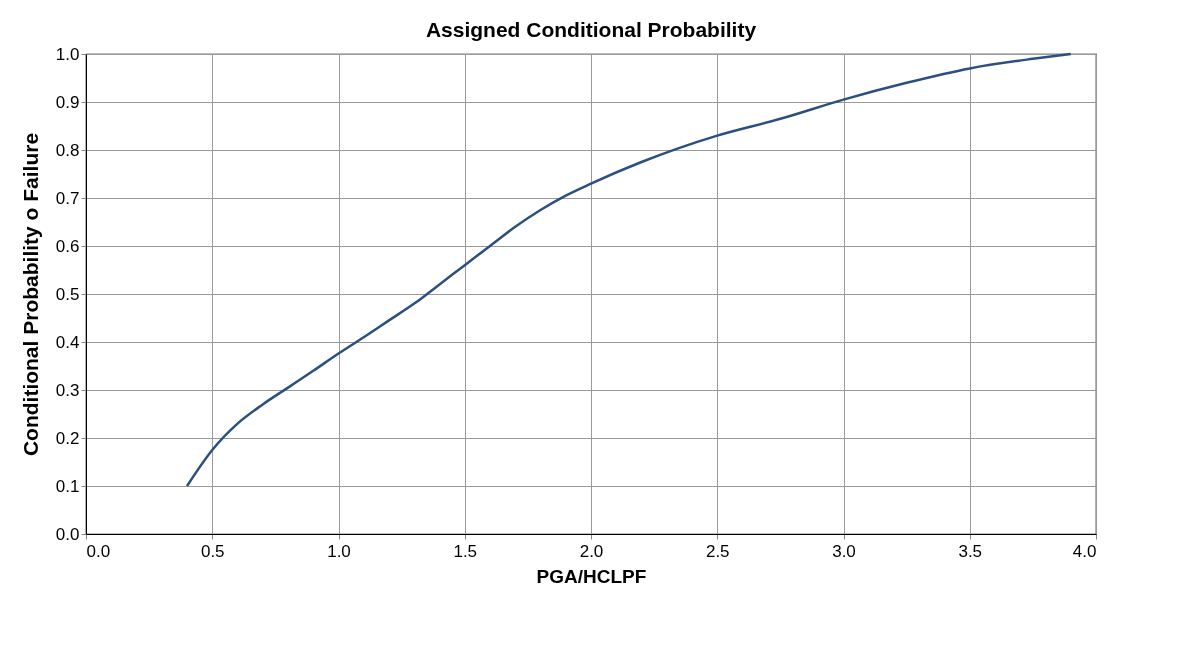 This screenshot has height=658, width=1191. What do you see at coordinates (67, 102) in the screenshot?
I see `y-tick-label: 0.9` at bounding box center [67, 102].